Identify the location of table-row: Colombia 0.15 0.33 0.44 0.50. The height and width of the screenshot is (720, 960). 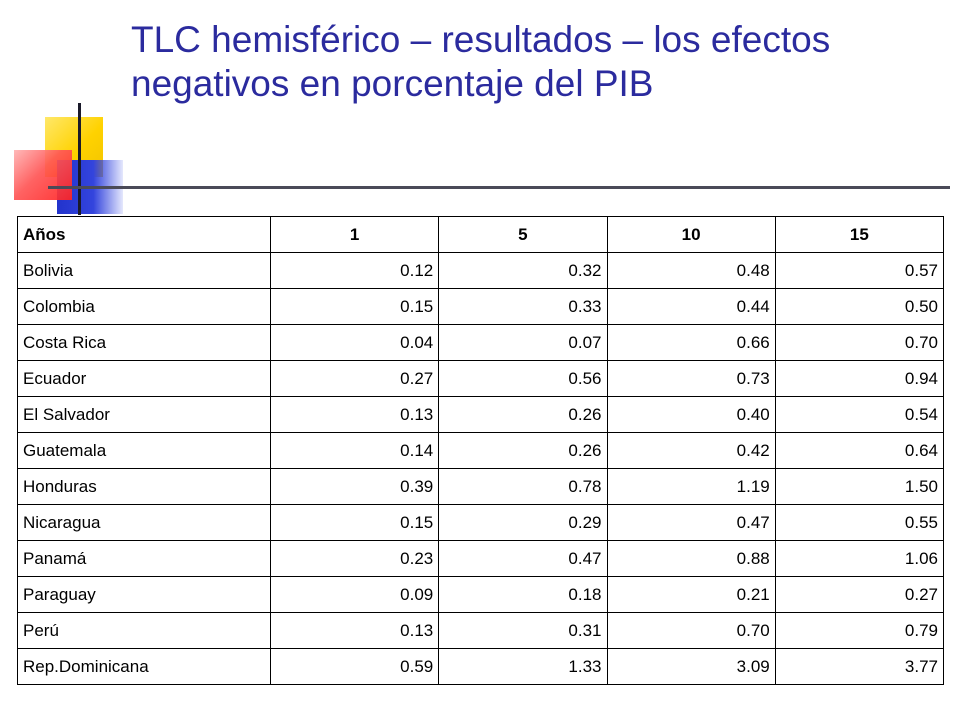
(481, 306).